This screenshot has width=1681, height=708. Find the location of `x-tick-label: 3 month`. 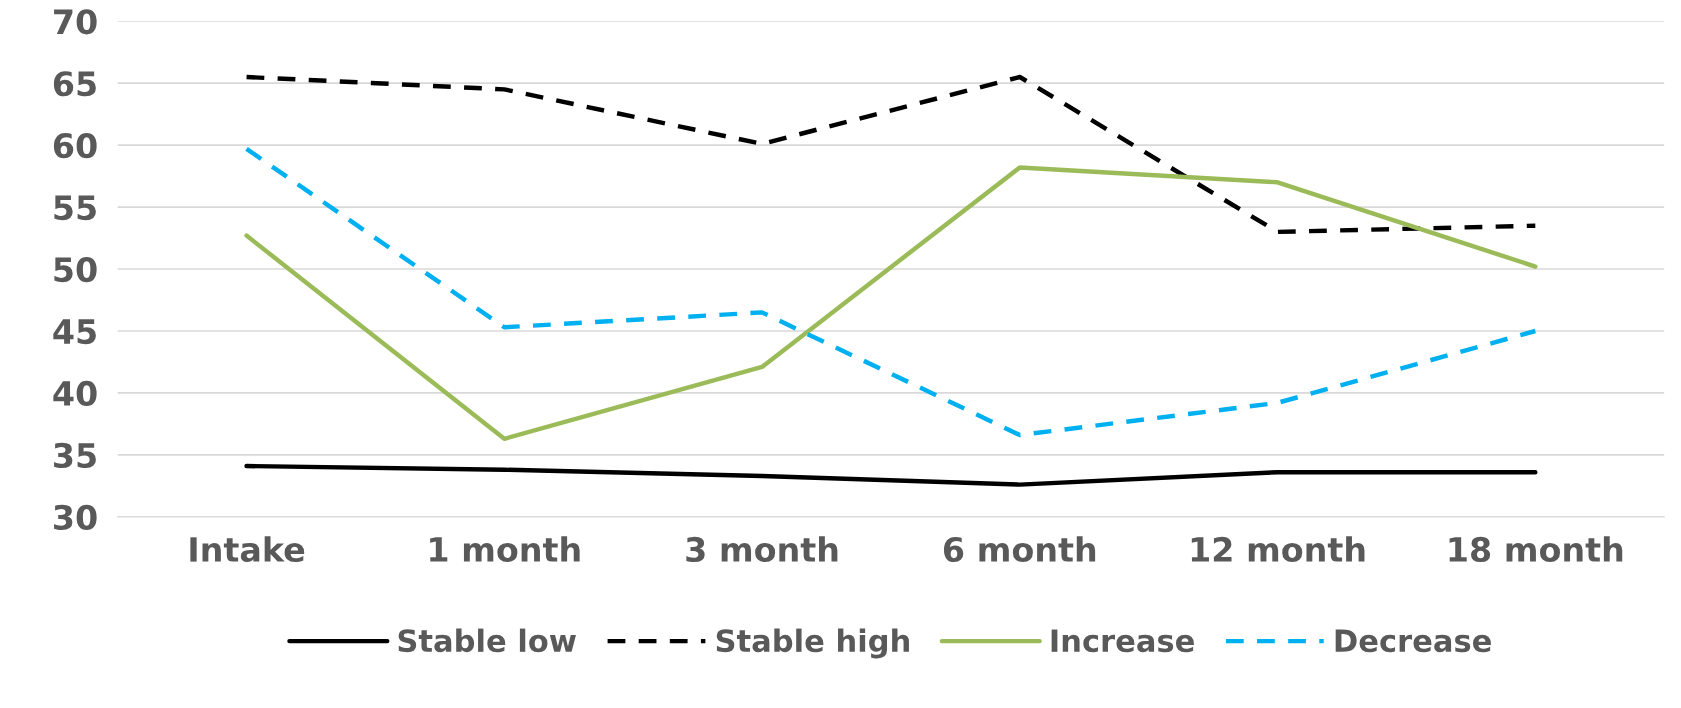

x-tick-label: 3 month is located at coordinates (762, 549).